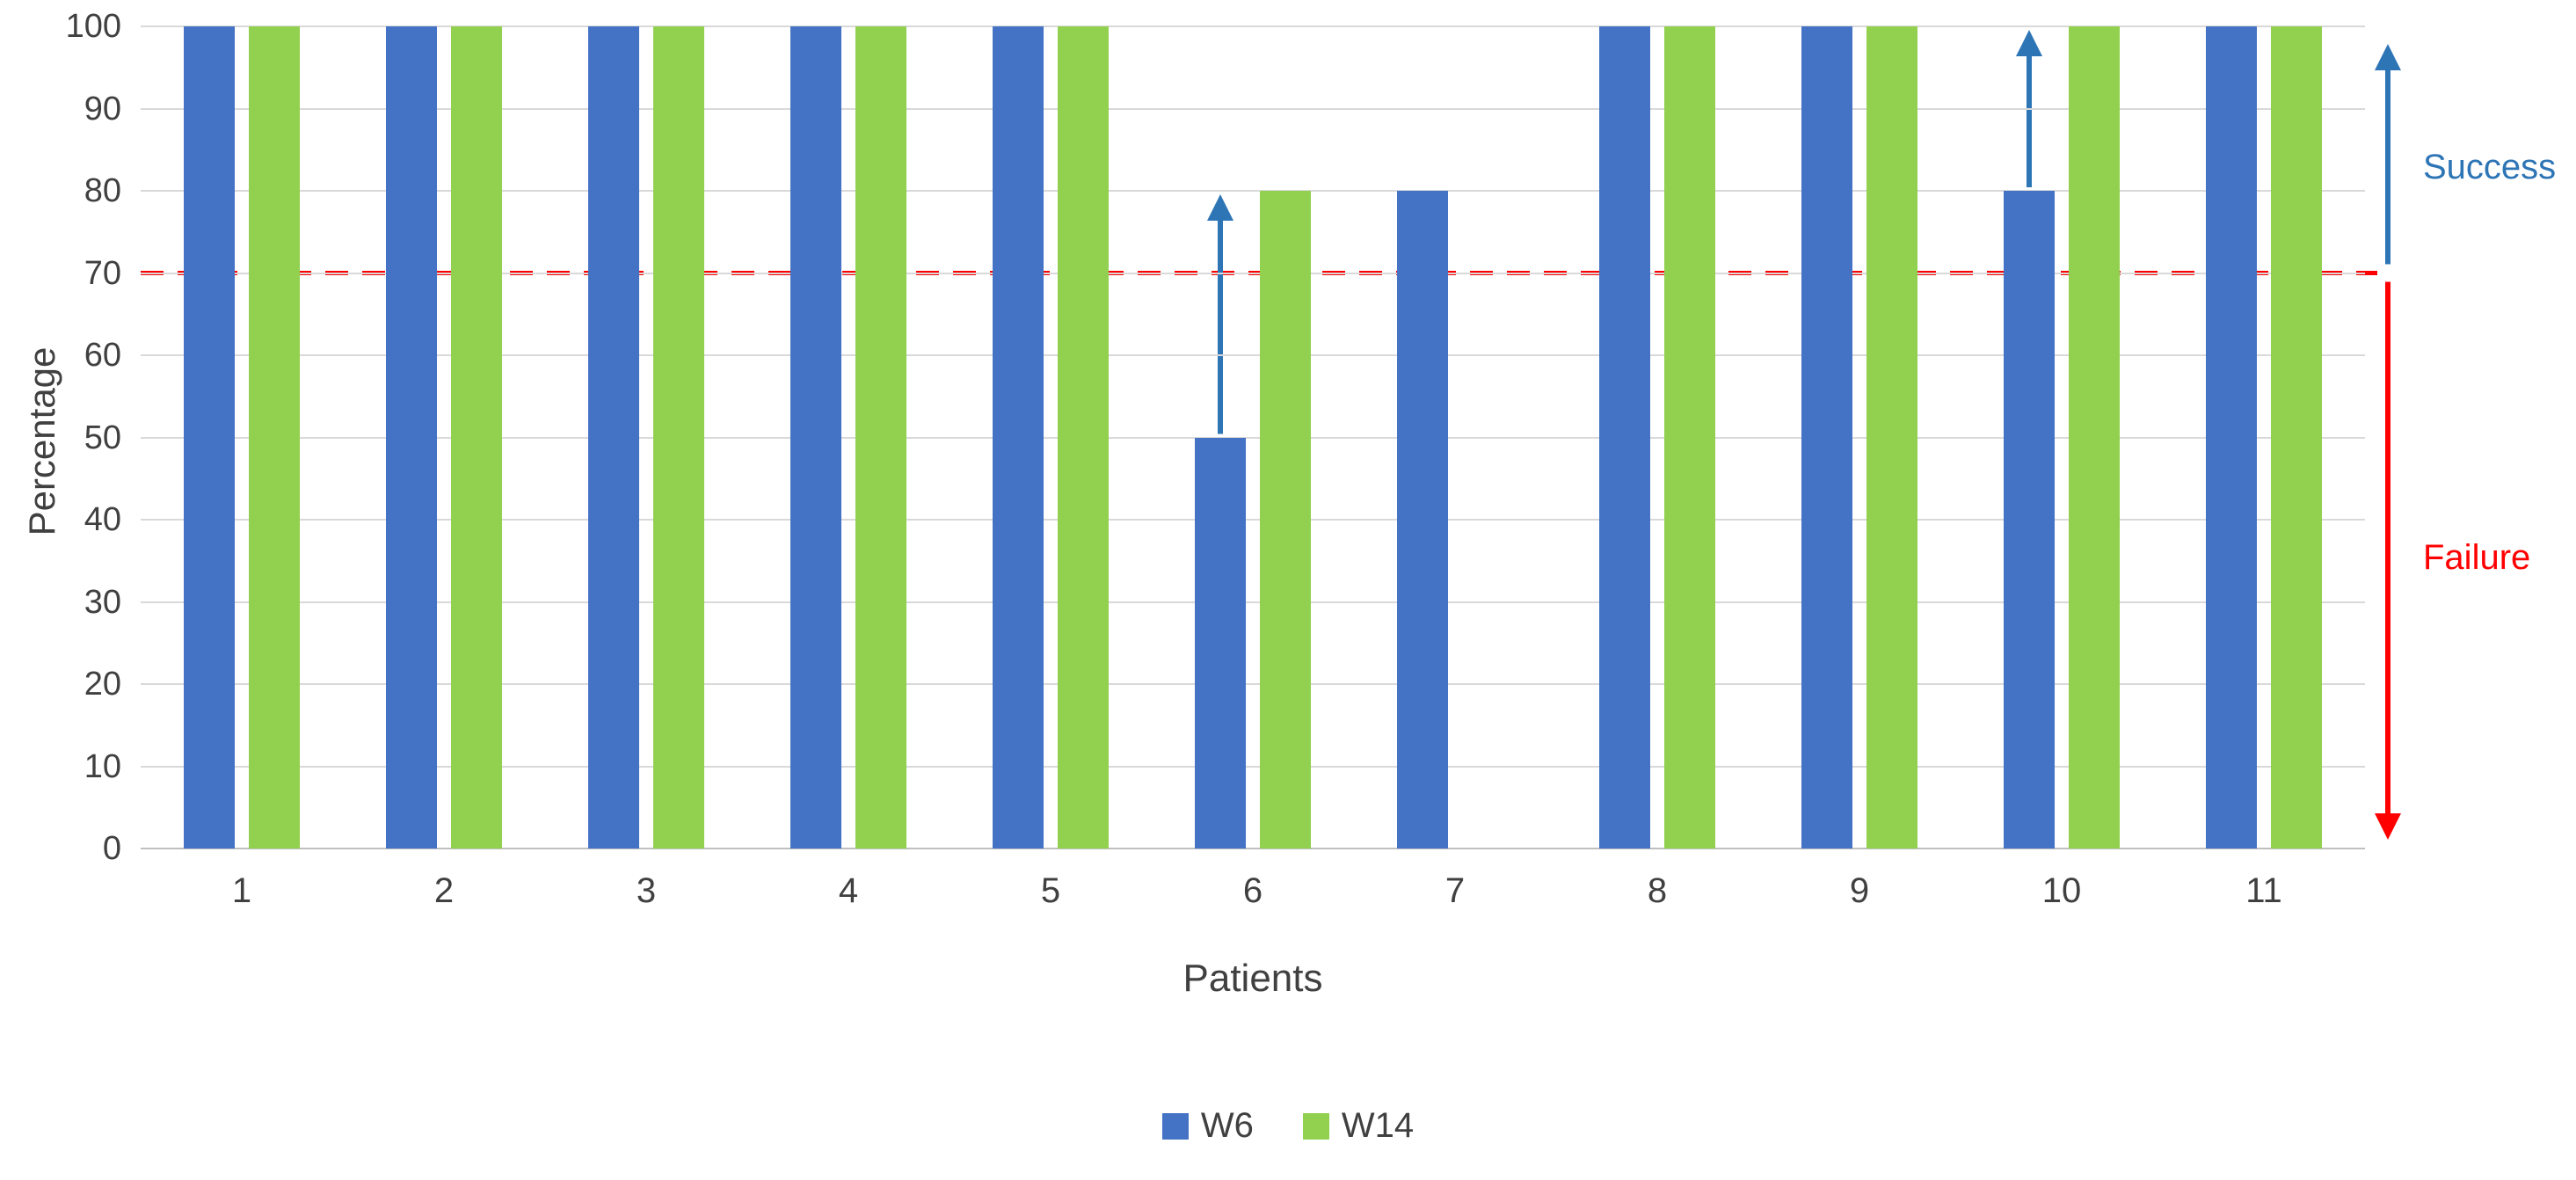 Image resolution: width=2576 pixels, height=1180 pixels. I want to click on legend-item-w6: W6, so click(1207, 1126).